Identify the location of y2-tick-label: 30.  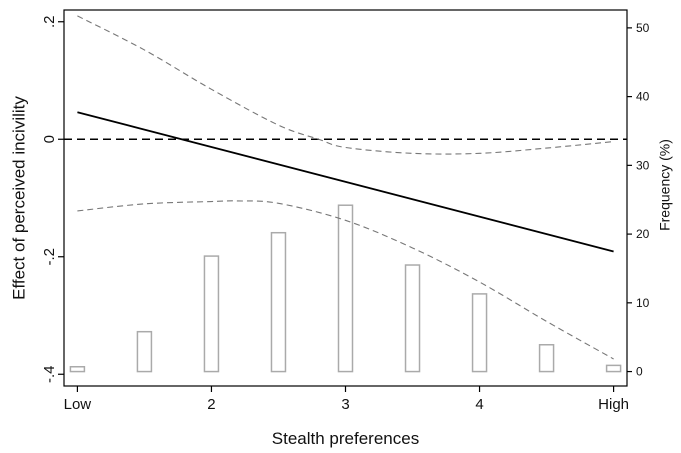
(643, 165).